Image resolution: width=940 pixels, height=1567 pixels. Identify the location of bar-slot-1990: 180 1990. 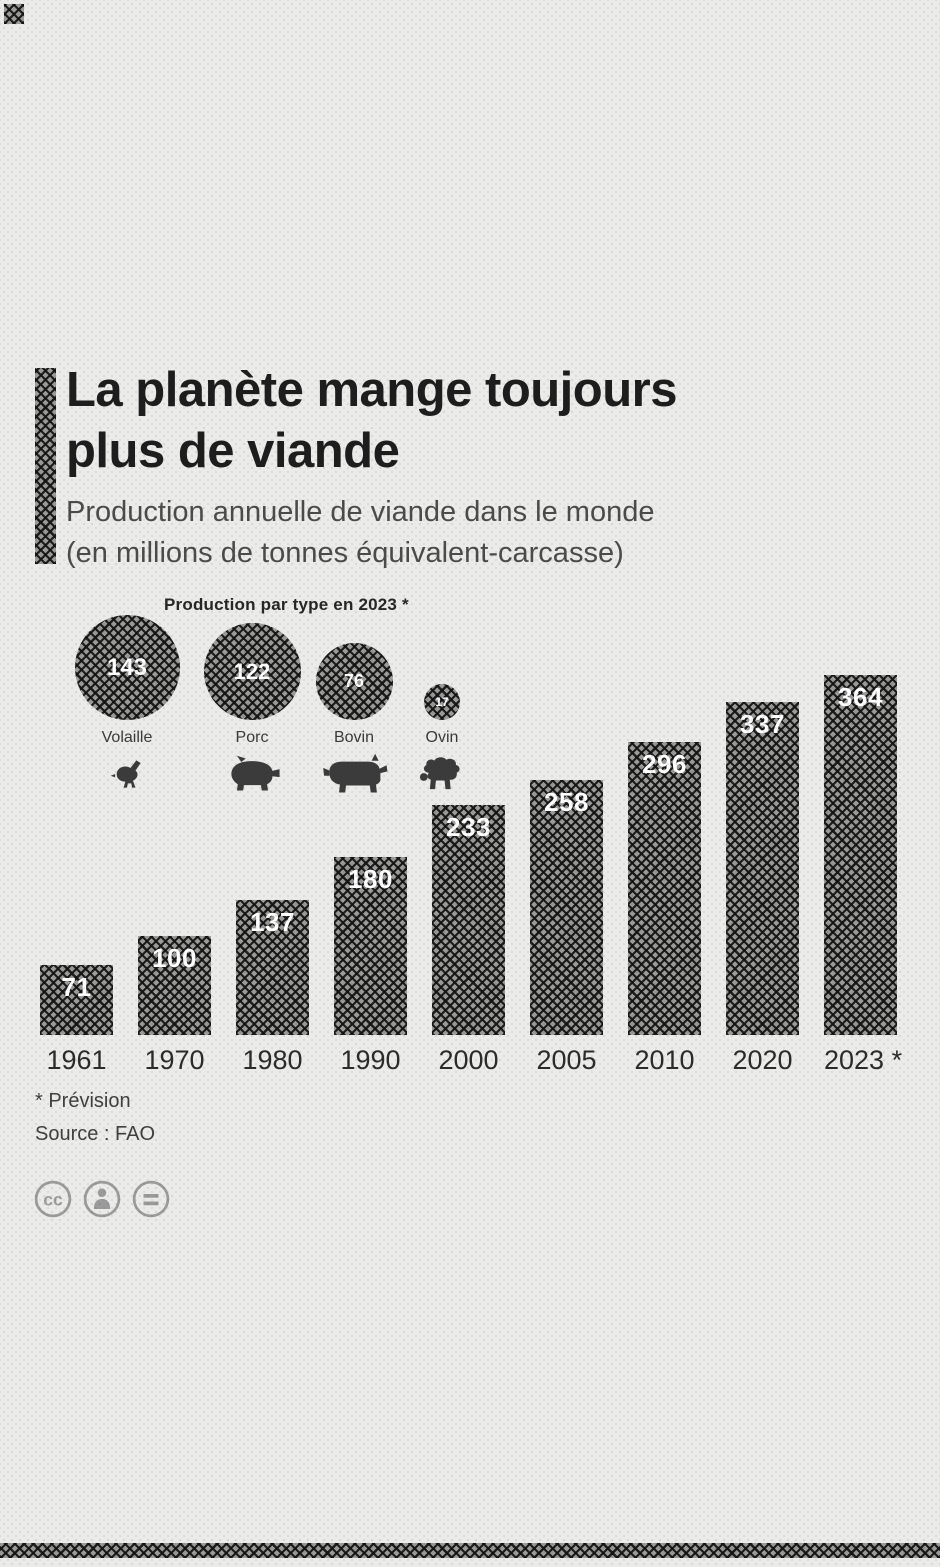
(370, 865).